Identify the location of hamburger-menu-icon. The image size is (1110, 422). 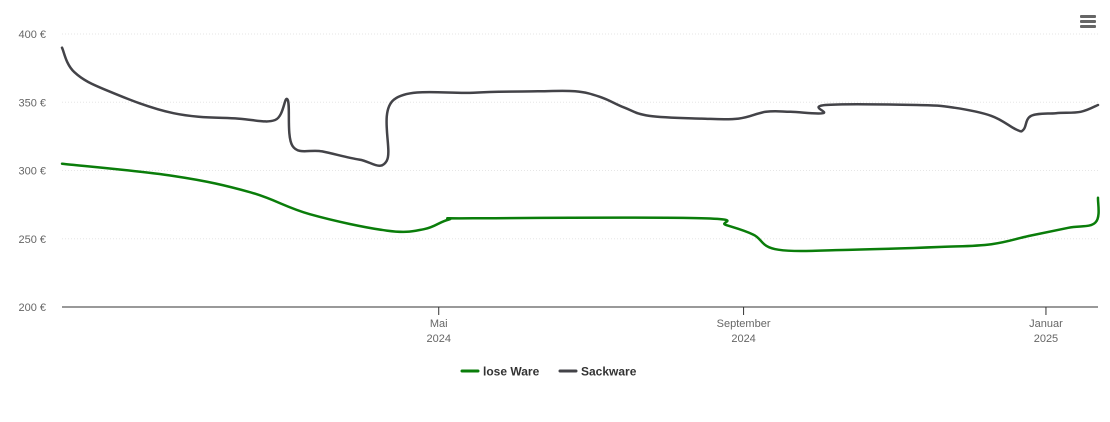
(1088, 16).